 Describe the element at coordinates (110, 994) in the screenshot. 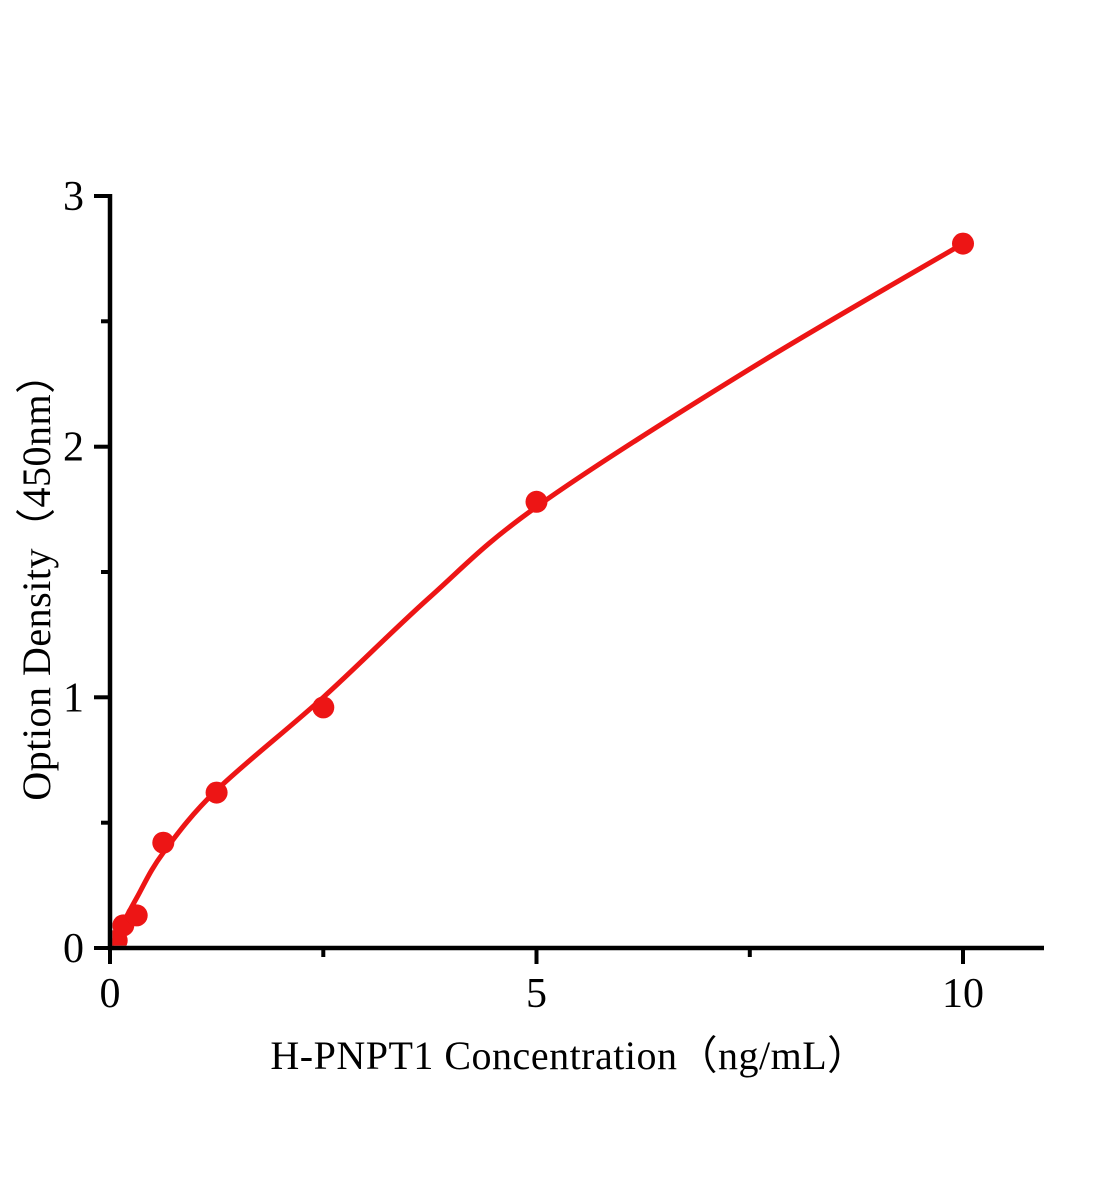

I see `x-tick-label: 0` at that location.